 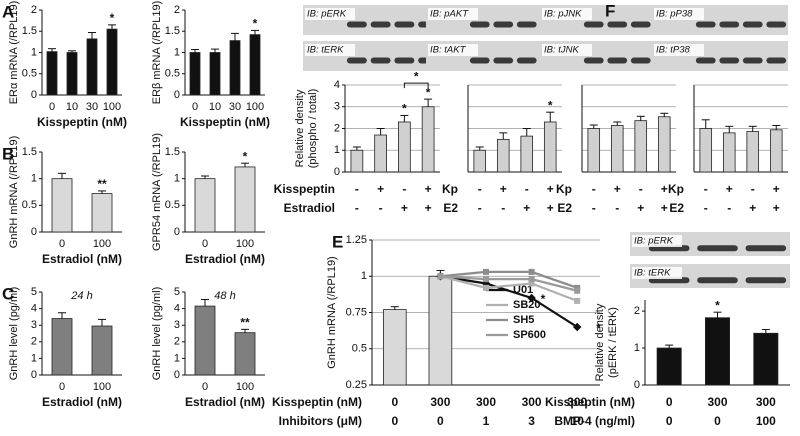 What do you see at coordinates (448, 50) in the screenshot?
I see `blot-label: IB: tAKT` at bounding box center [448, 50].